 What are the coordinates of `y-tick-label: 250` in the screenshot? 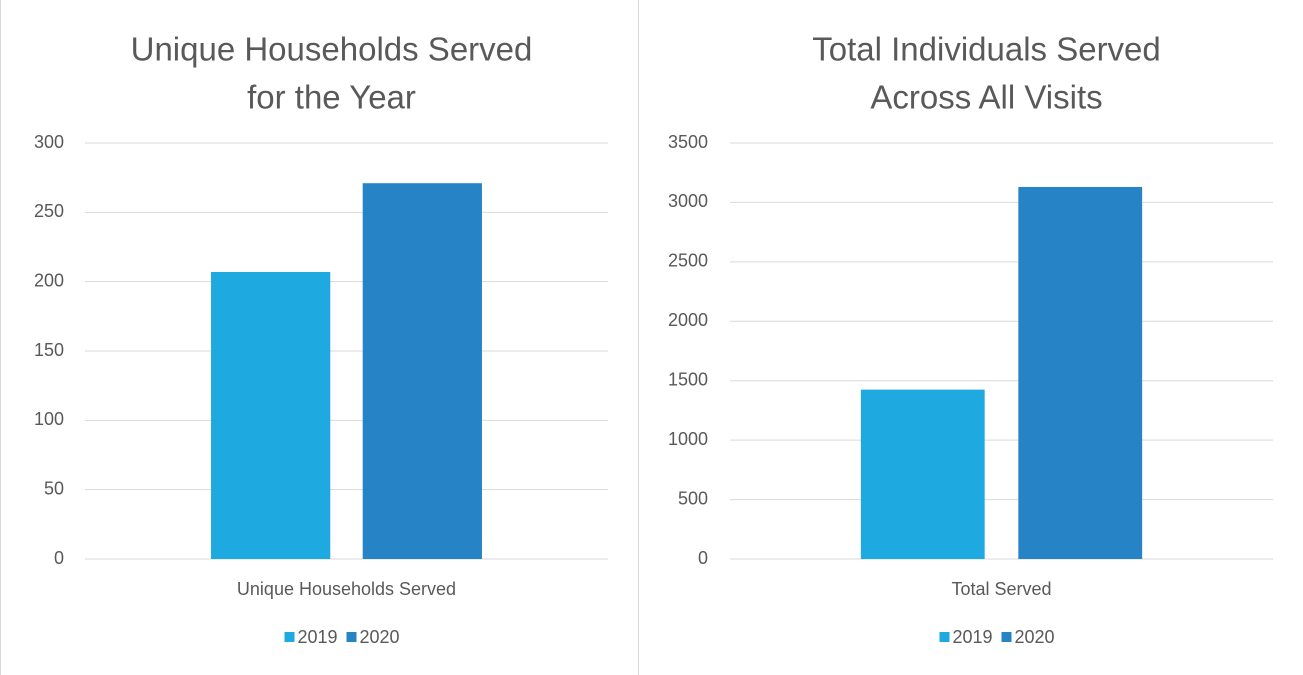 It's located at (49, 211).